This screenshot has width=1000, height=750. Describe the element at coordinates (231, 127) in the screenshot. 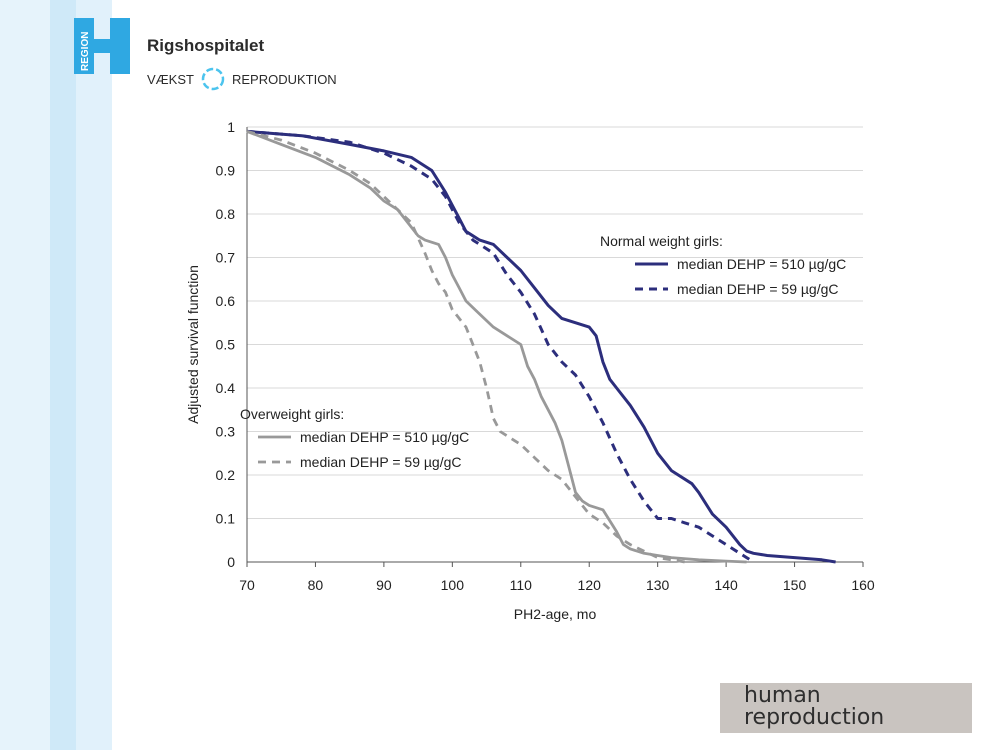

I see `y-tick-label: 1` at that location.